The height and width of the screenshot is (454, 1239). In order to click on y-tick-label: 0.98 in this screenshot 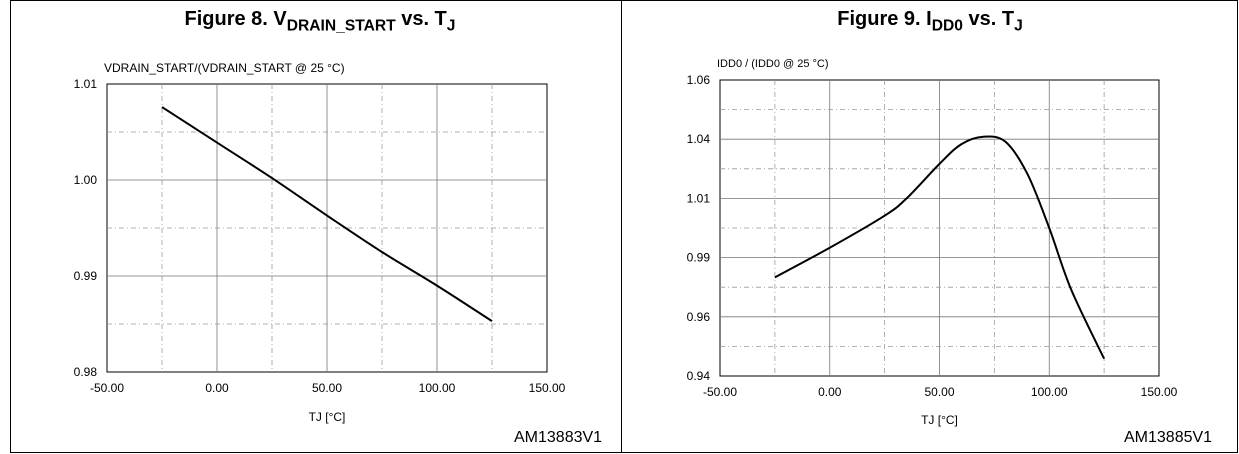, I will do `click(86, 372)`.